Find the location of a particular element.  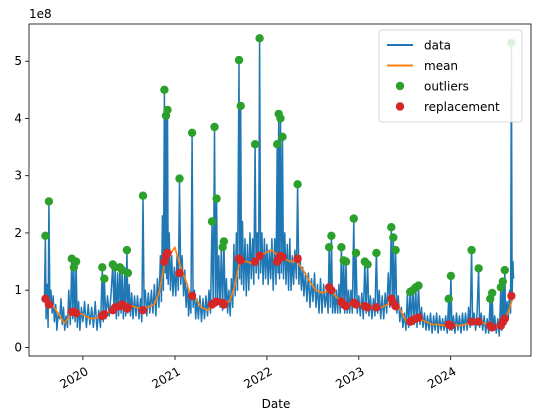

x-axis: 2020 2021 2022 2023 2024 is located at coordinates (258, 373).